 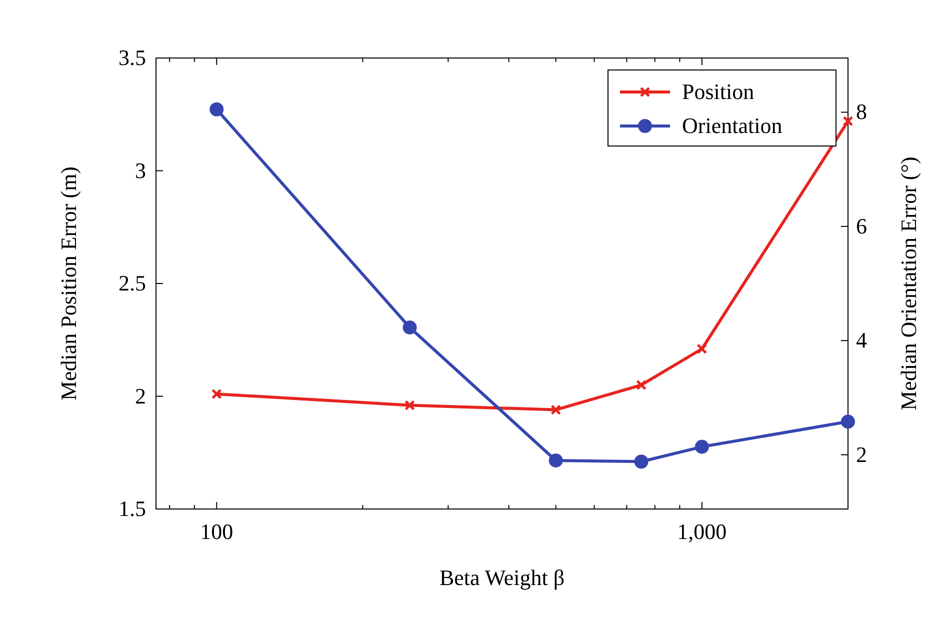 What do you see at coordinates (132, 508) in the screenshot?
I see `y-tick-label: 1.5` at bounding box center [132, 508].